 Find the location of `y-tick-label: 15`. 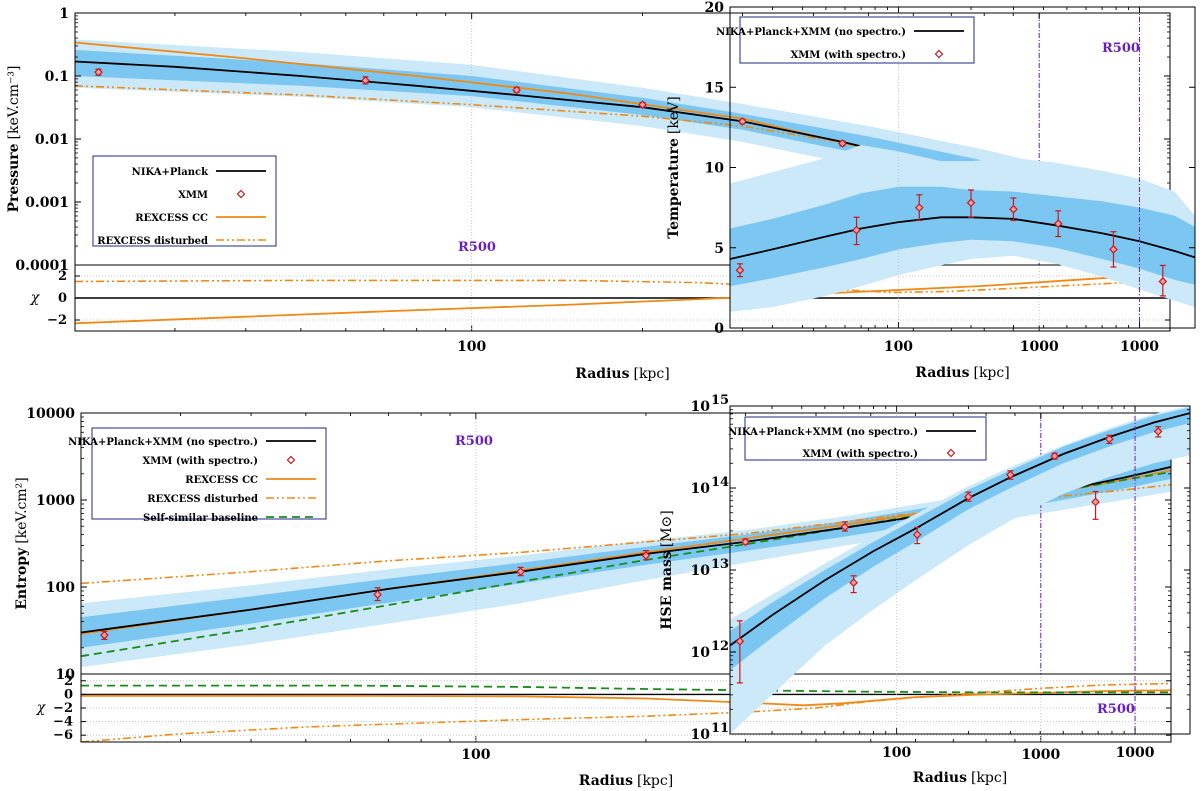

y-tick-label: 15 is located at coordinates (714, 88).